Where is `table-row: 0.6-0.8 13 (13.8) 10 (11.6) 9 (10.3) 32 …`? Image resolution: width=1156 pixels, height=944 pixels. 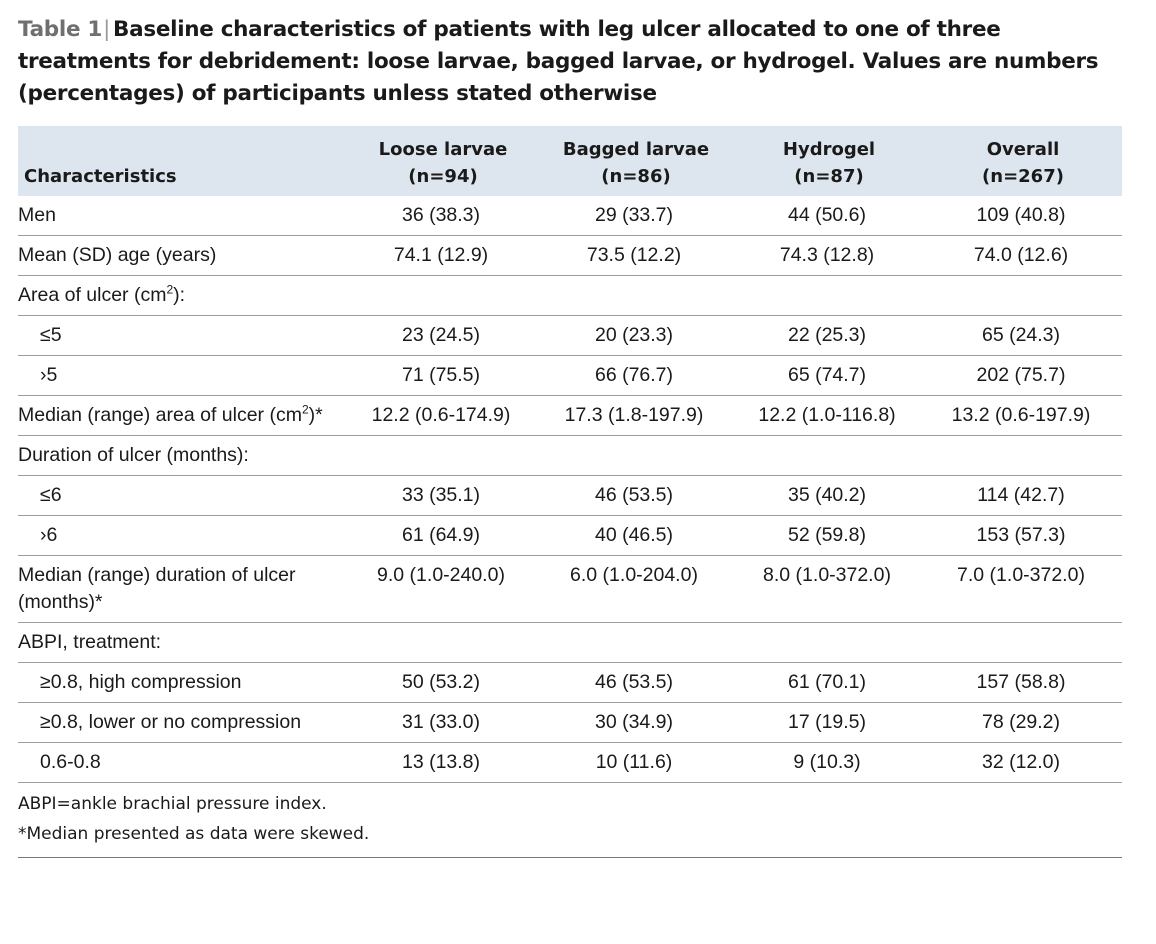 table-row: 0.6-0.8 13 (13.8) 10 (11.6) 9 (10.3) 32 … is located at coordinates (570, 762).